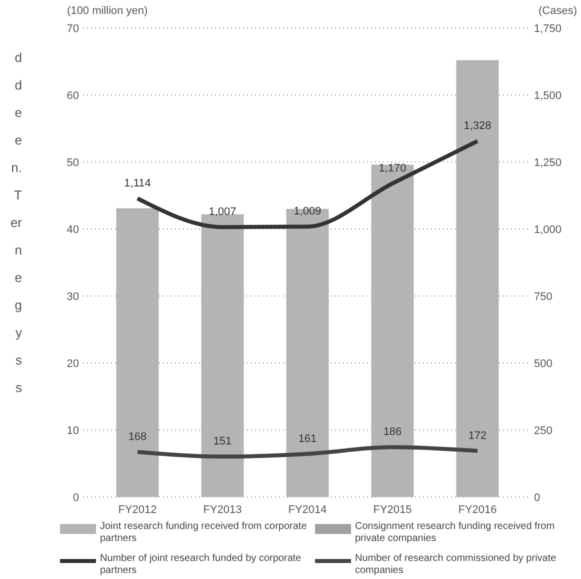  Describe the element at coordinates (543, 297) in the screenshot. I see `y2-tick-label: 750` at that location.